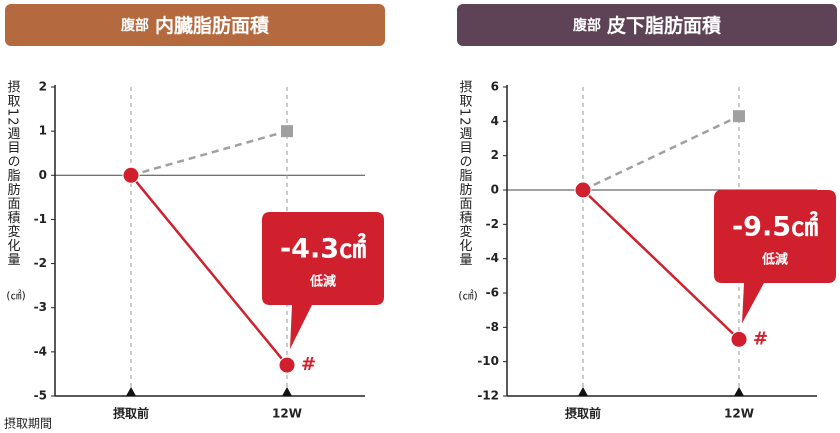  I want to click on header-main: 内臓脂肪面積, so click(212, 25).